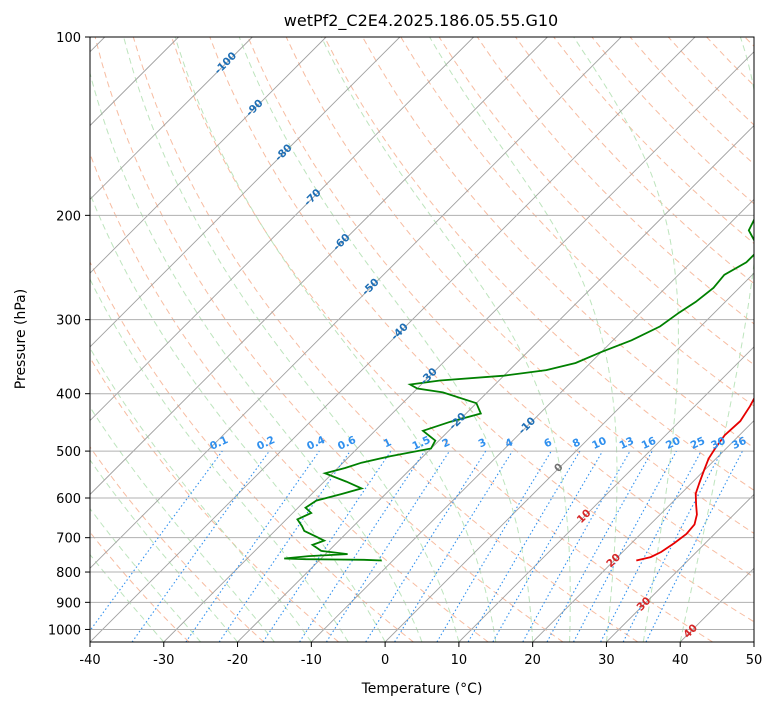 This screenshot has height=708, width=775. I want to click on y-tick-label: 400, so click(68, 395).